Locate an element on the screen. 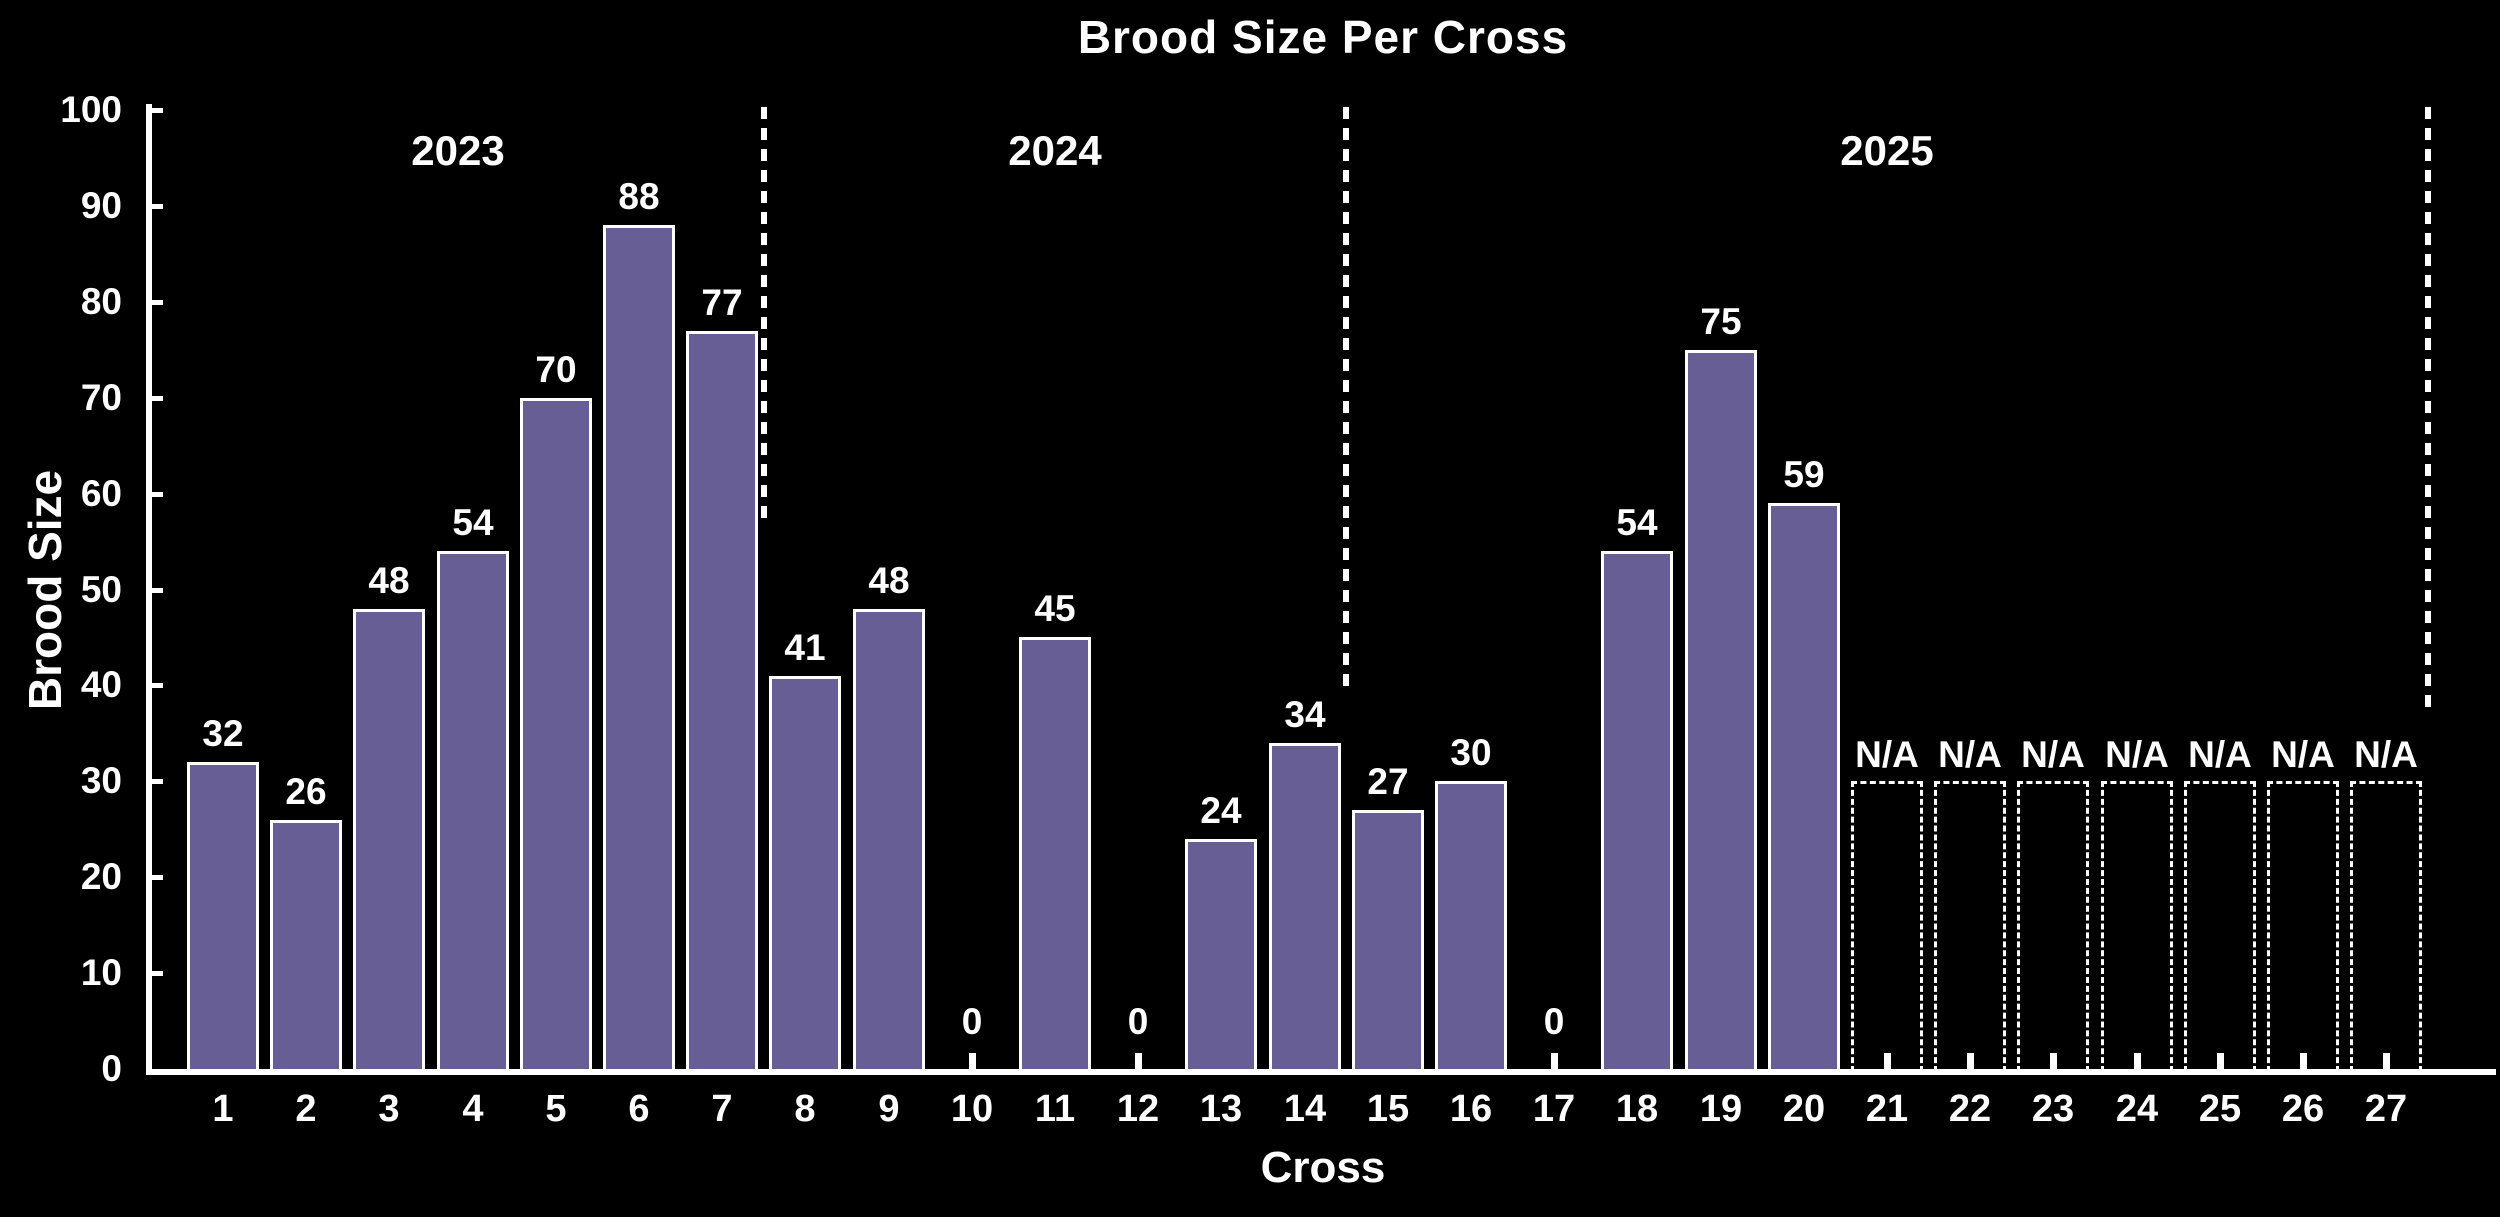 This screenshot has height=1217, width=2500. x-tick-label-8: 8 is located at coordinates (805, 1109).